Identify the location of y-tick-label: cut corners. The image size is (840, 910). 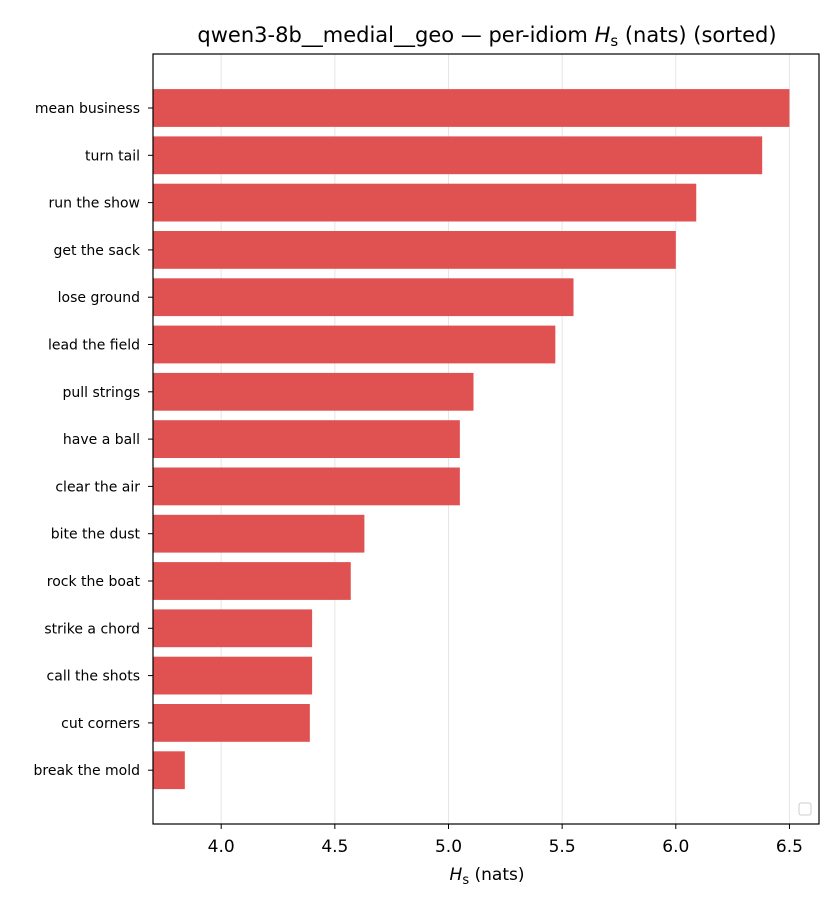
(100, 724).